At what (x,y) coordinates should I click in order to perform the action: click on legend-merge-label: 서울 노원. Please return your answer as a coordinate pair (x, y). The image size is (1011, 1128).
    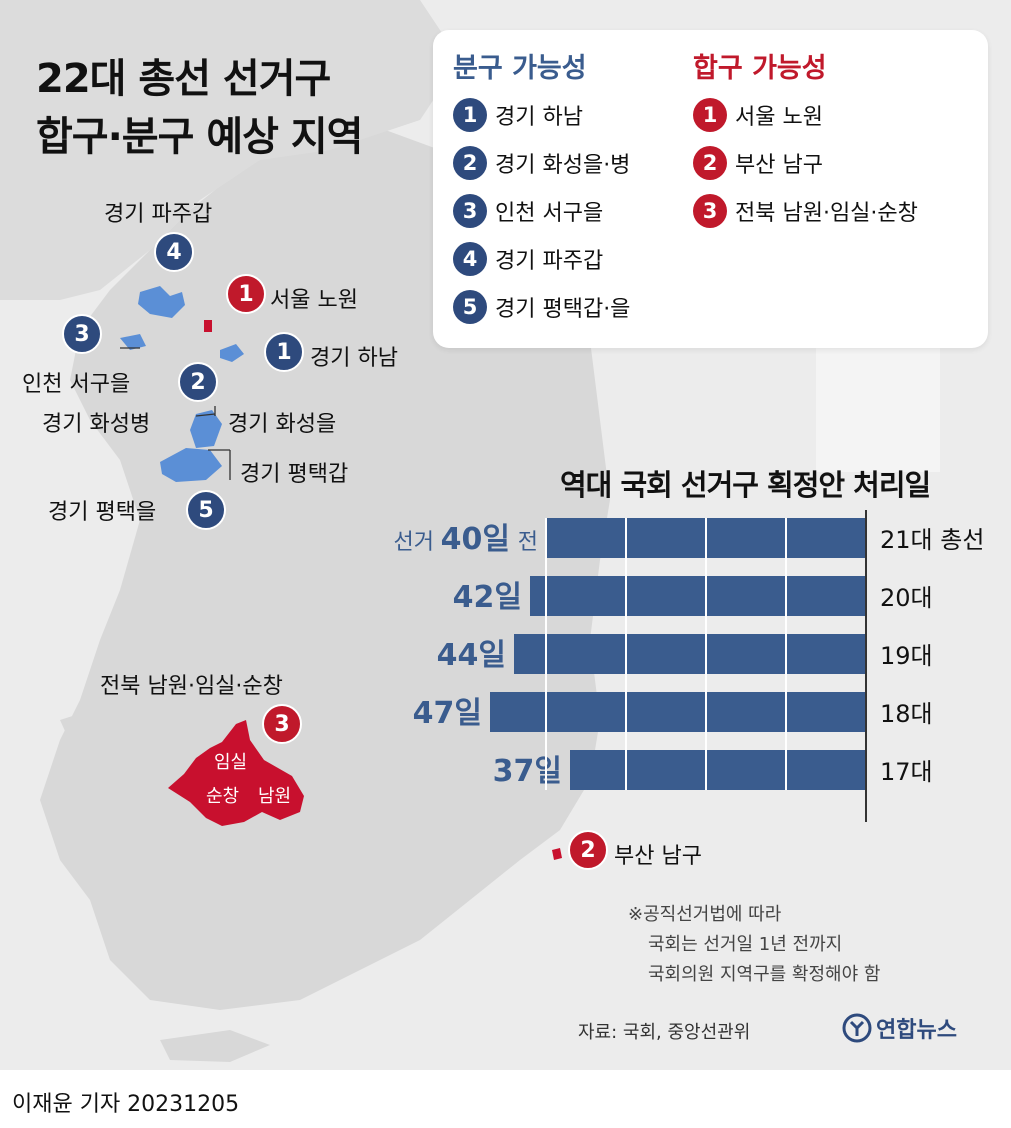
    Looking at the image, I should click on (779, 117).